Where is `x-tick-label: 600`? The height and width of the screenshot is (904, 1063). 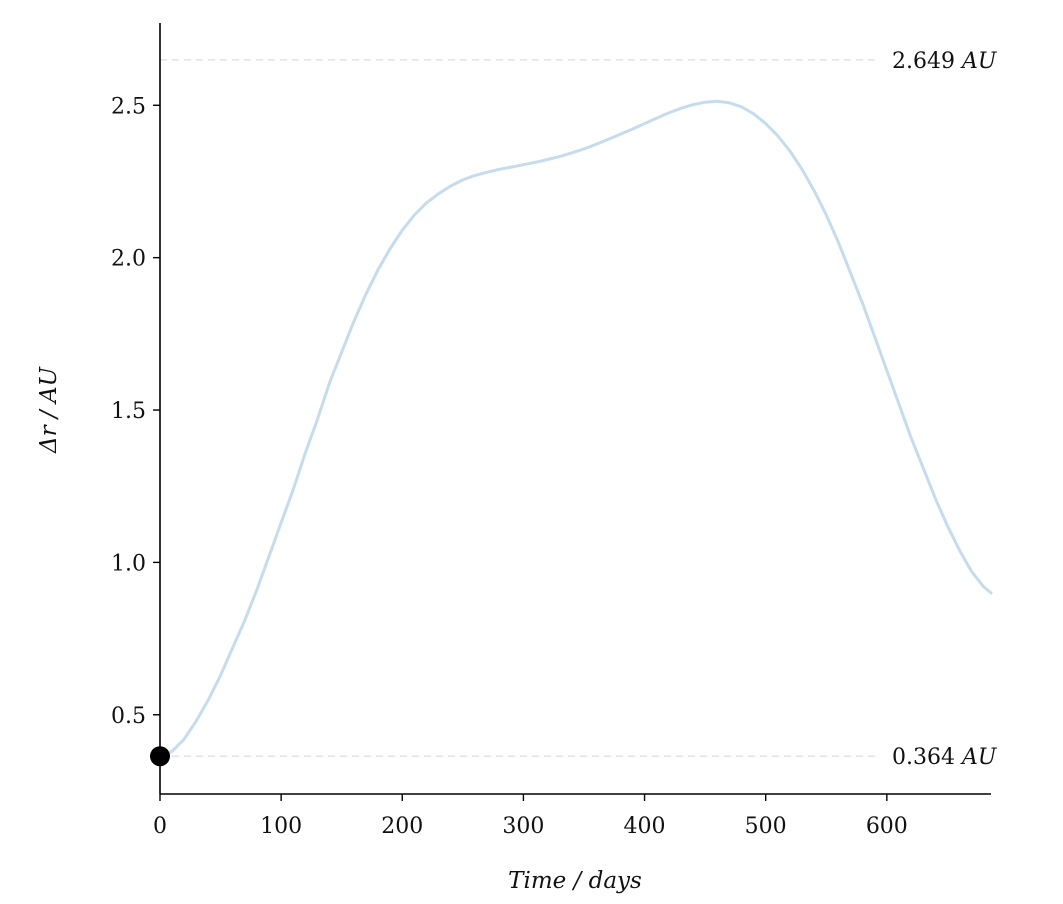 x-tick-label: 600 is located at coordinates (887, 826).